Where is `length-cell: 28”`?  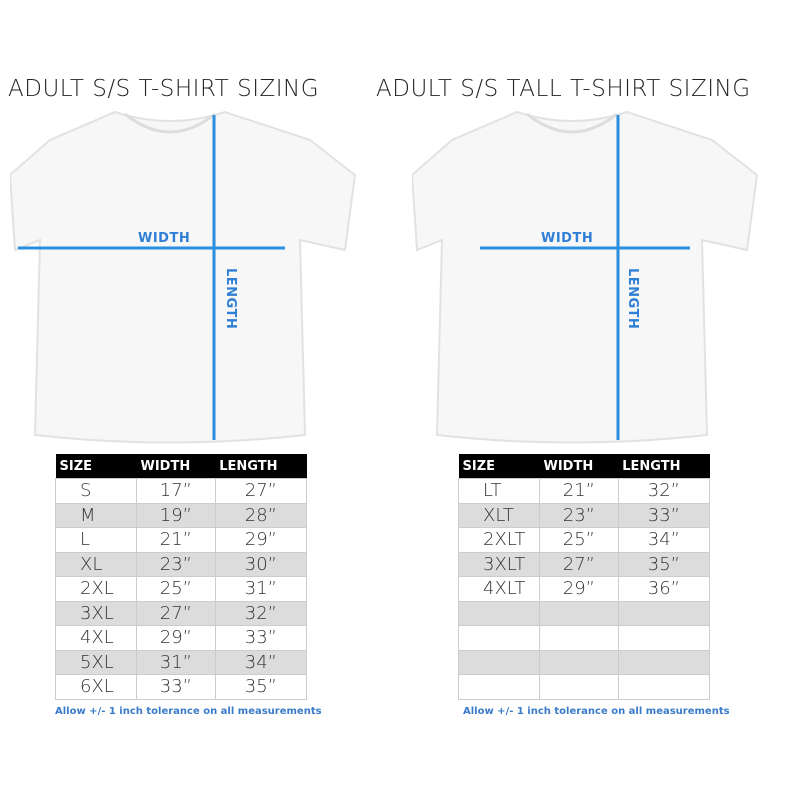 length-cell: 28” is located at coordinates (261, 515).